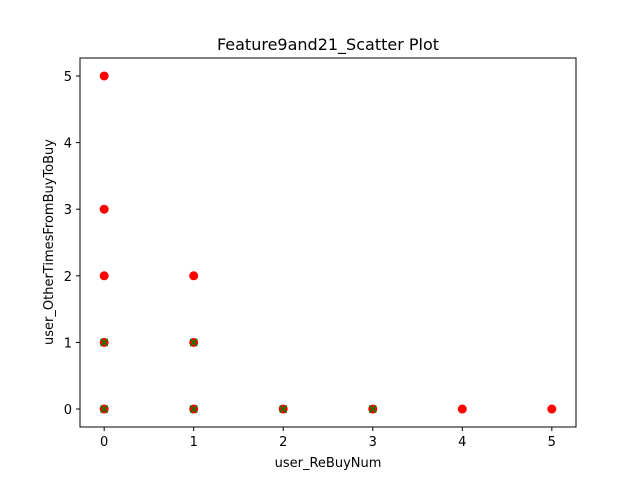  I want to click on y-tick-label: 5, so click(68, 77).